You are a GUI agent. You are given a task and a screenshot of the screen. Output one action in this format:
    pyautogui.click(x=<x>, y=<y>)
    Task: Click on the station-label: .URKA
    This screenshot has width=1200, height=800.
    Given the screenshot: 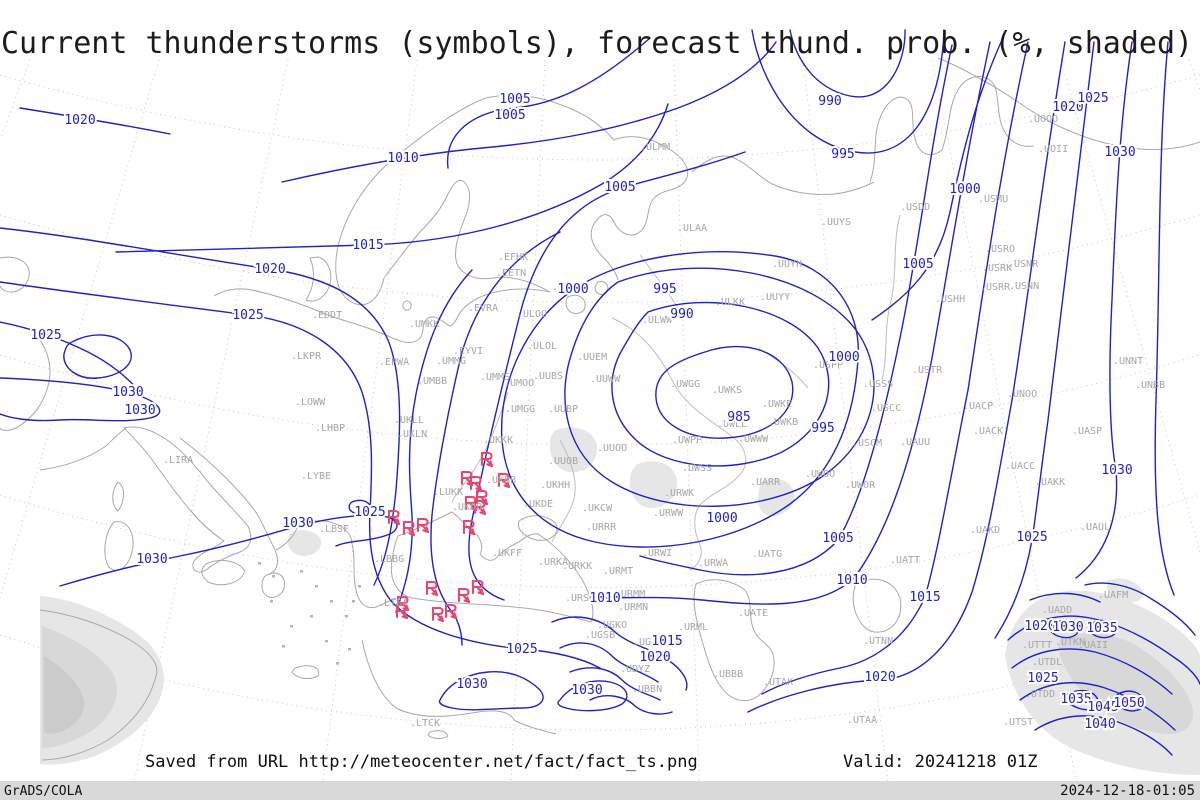 What is the action you would take?
    pyautogui.click(x=553, y=562)
    